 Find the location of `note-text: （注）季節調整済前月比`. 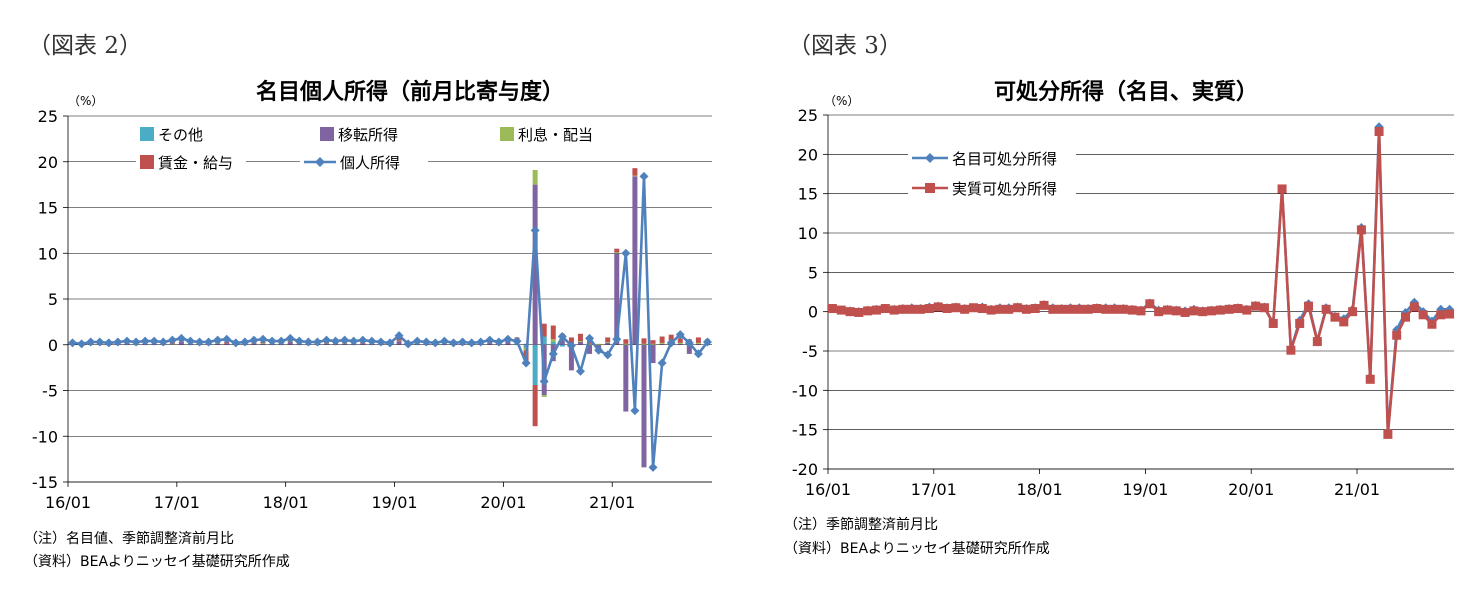

note-text: （注）季節調整済前月比 is located at coordinates (861, 525).